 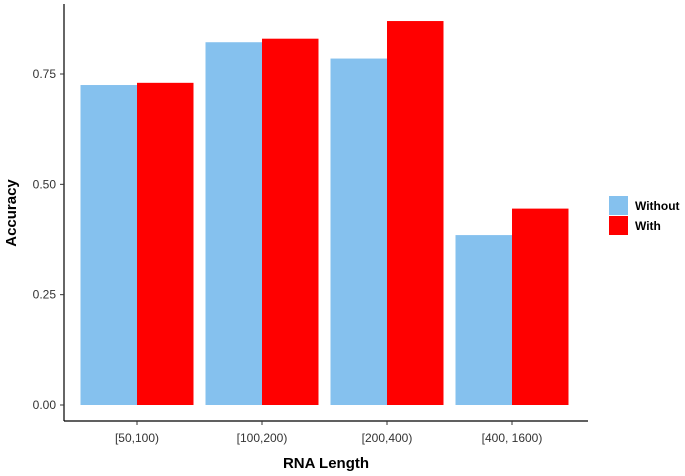 I want to click on y-tick-label: 0.25, so click(x=45, y=295).